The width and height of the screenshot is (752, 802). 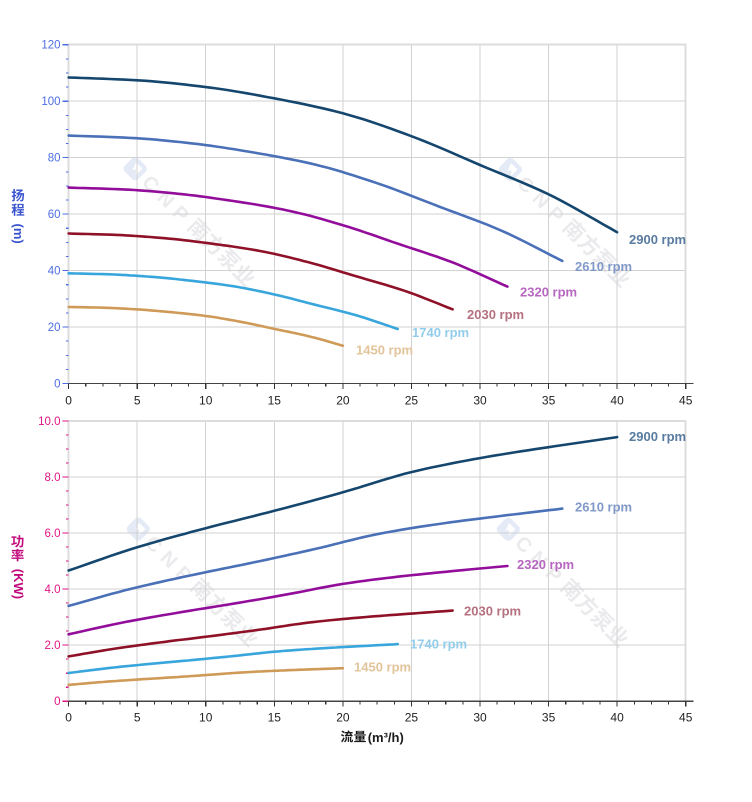 What do you see at coordinates (50, 46) in the screenshot?
I see `svg-text: 120` at bounding box center [50, 46].